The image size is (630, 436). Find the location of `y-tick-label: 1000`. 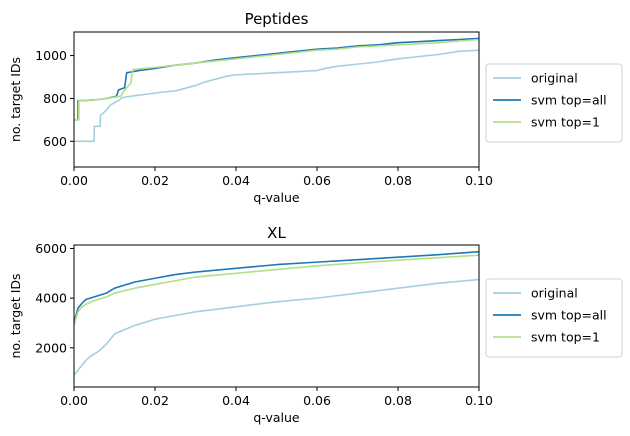

y-tick-label: 1000 is located at coordinates (51, 55).